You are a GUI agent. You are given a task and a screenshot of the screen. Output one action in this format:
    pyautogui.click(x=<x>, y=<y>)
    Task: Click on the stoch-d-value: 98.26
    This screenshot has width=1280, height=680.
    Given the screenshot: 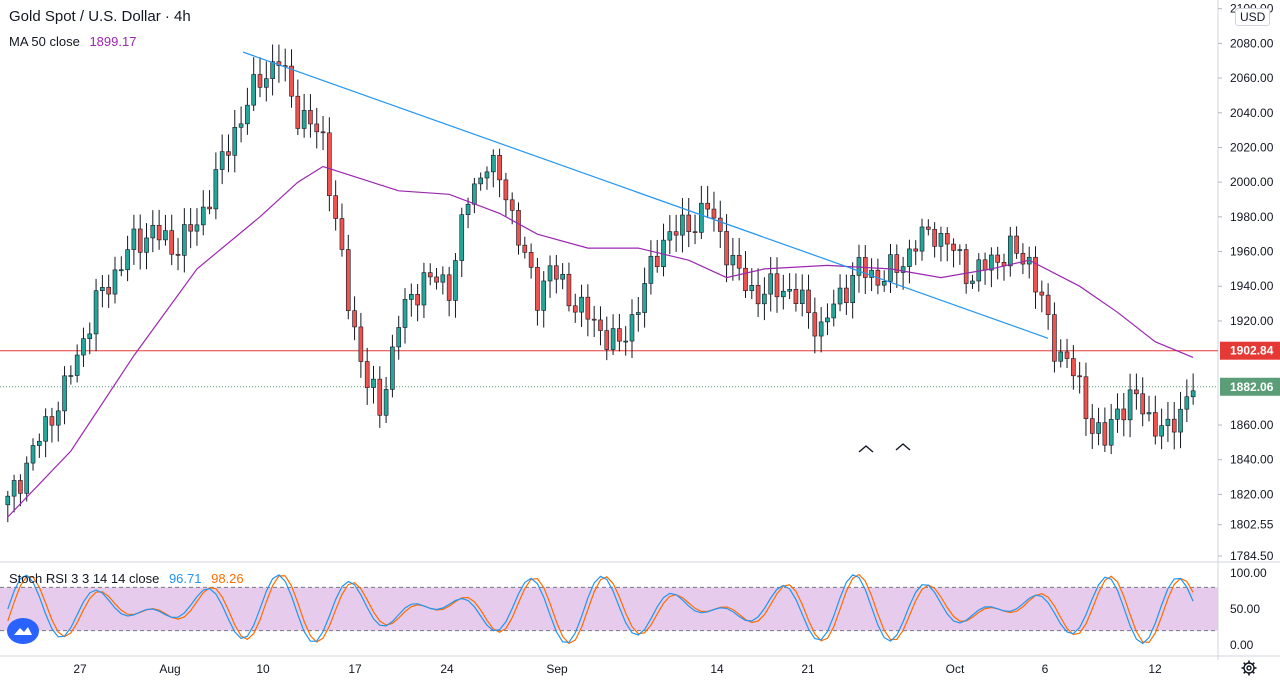 What is the action you would take?
    pyautogui.click(x=227, y=578)
    